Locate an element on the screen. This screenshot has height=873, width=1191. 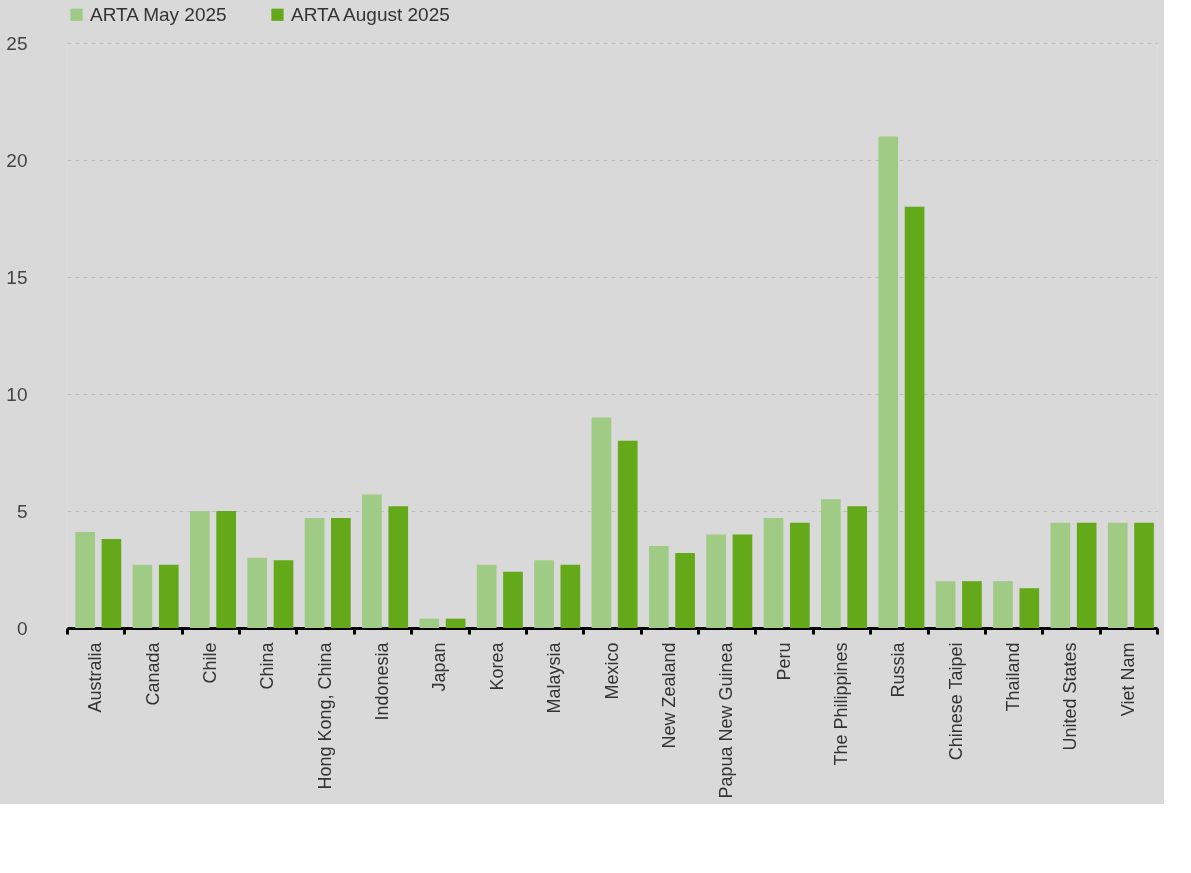
y-tick-label: 0 is located at coordinates (22, 628).